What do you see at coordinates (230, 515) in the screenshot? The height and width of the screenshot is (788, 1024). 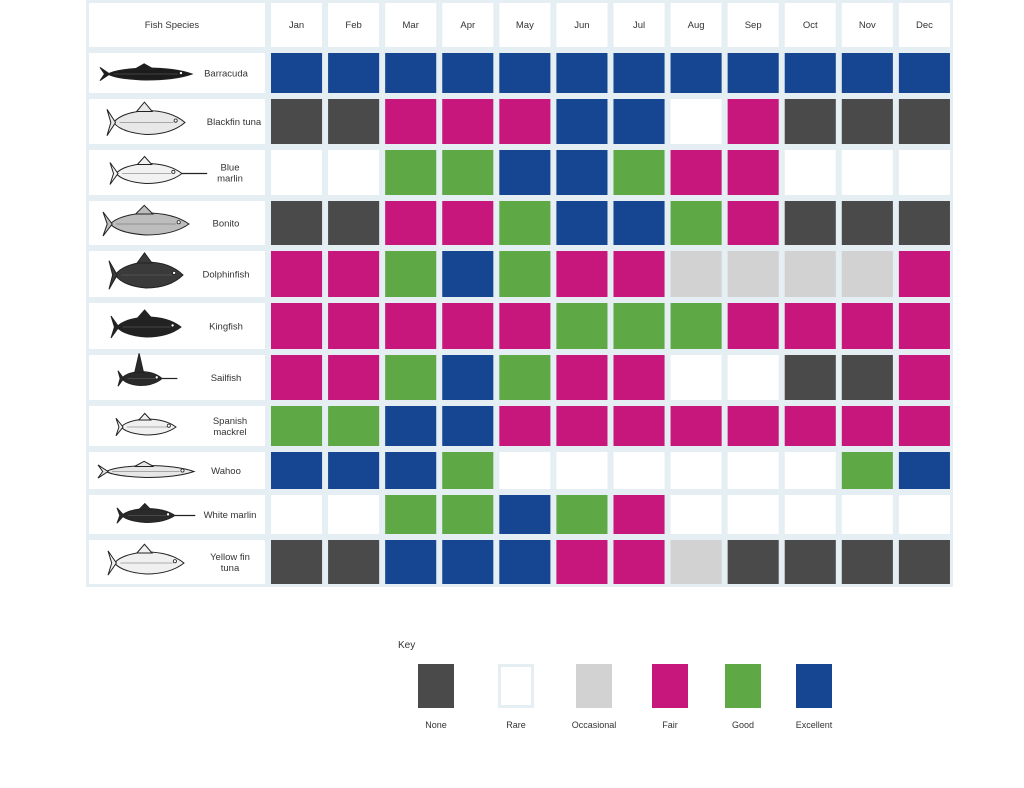 I see `species-label: White marlin` at bounding box center [230, 515].